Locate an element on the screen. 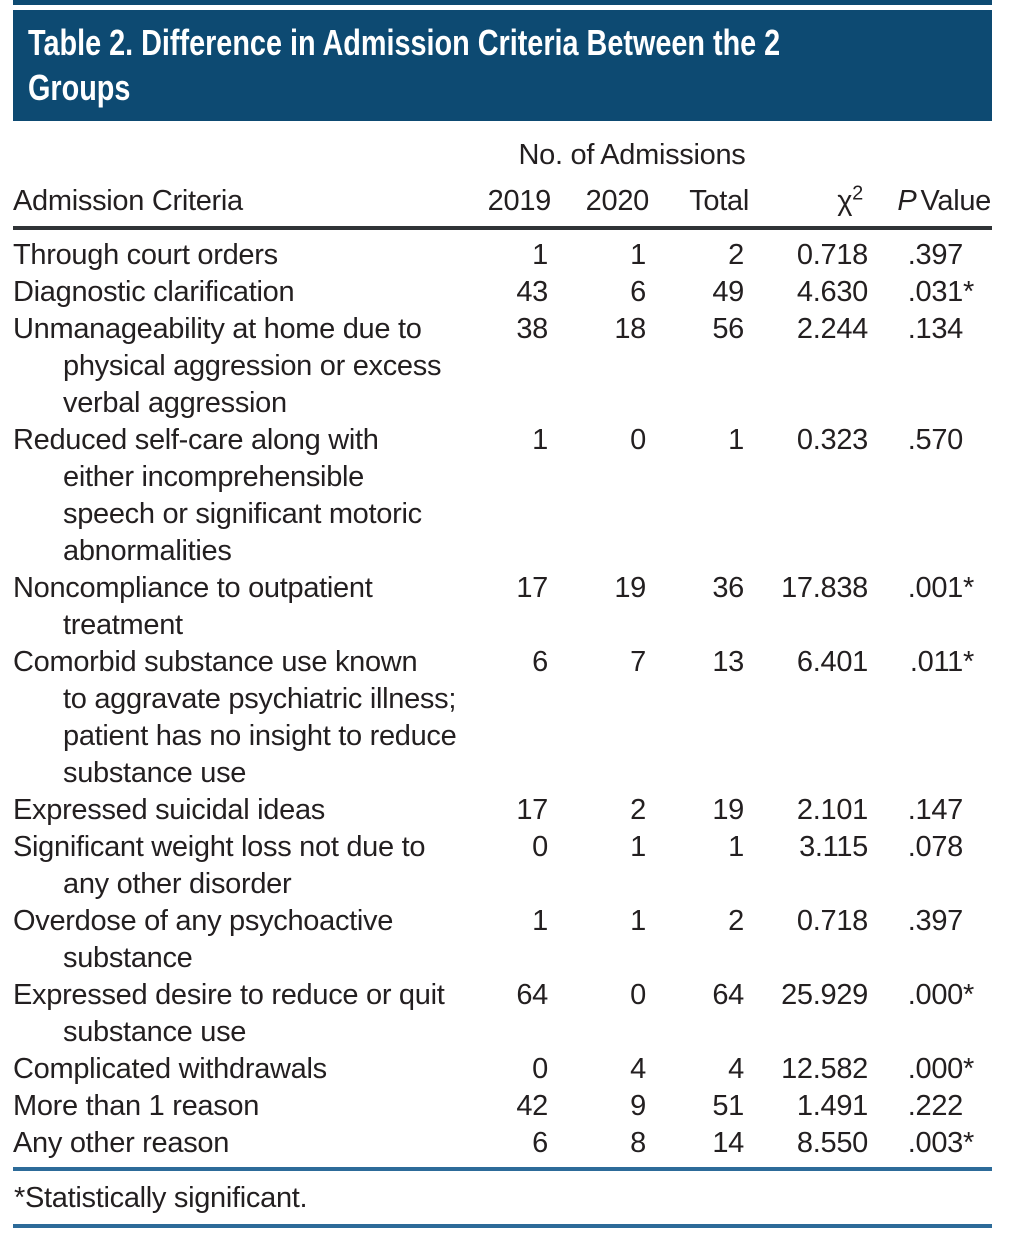 This screenshot has width=1010, height=1236. p-value-cell: .570 is located at coordinates (931, 496).